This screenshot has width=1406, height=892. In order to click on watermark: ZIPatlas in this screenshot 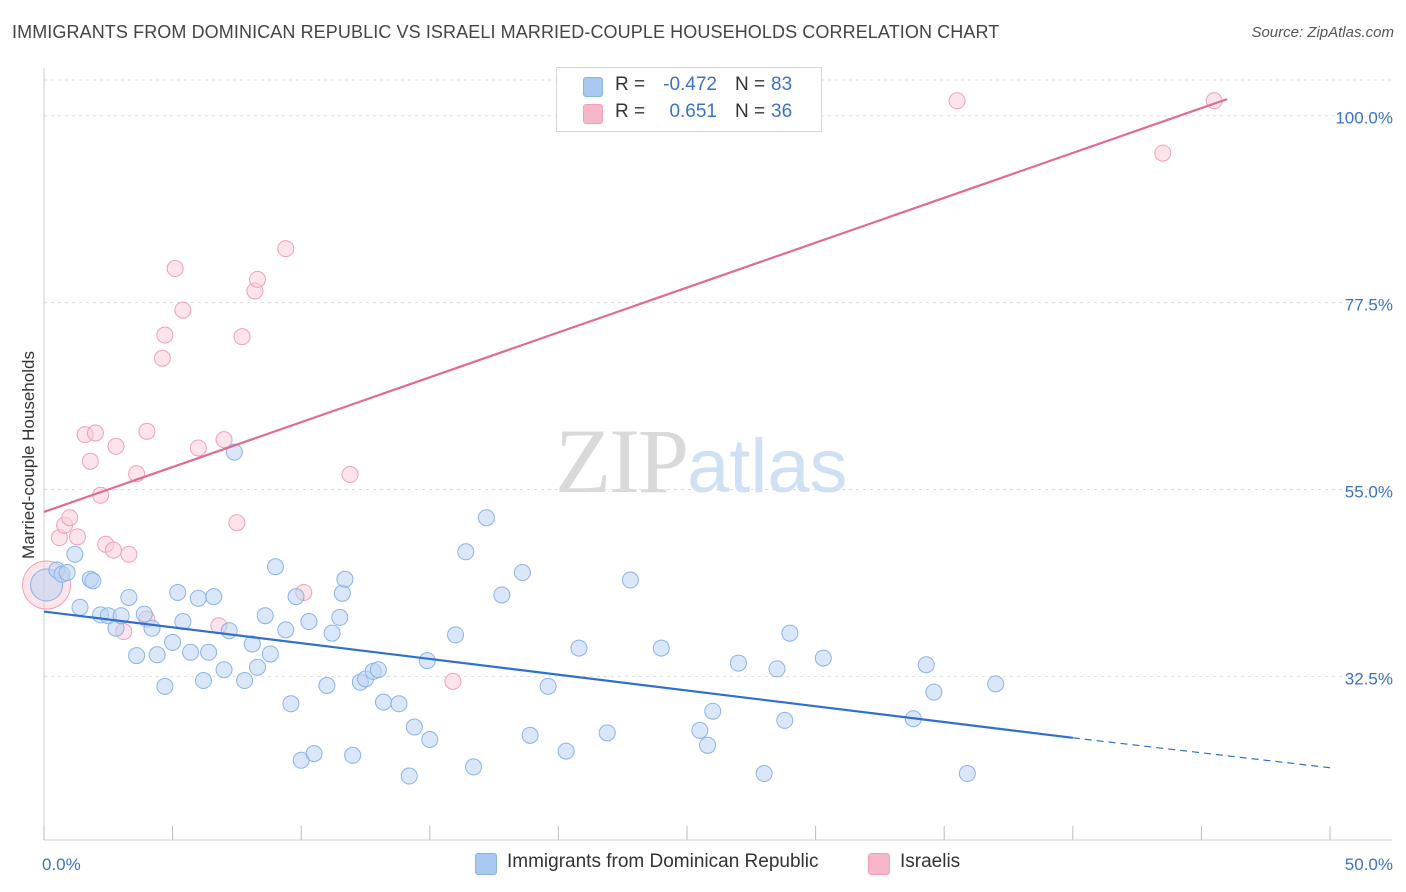, I will do `click(701, 461)`.